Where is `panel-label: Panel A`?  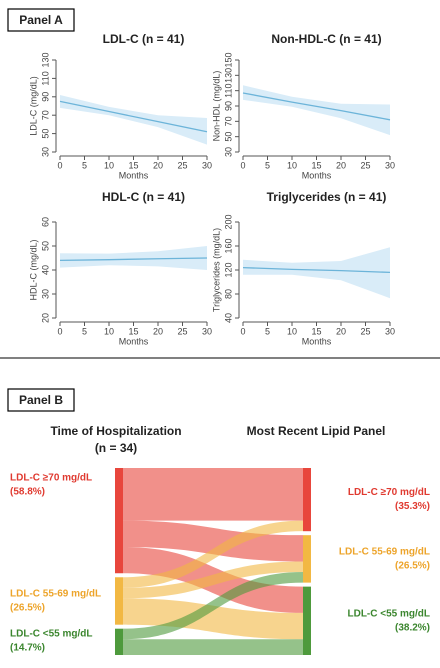 panel-label: Panel A is located at coordinates (41, 20).